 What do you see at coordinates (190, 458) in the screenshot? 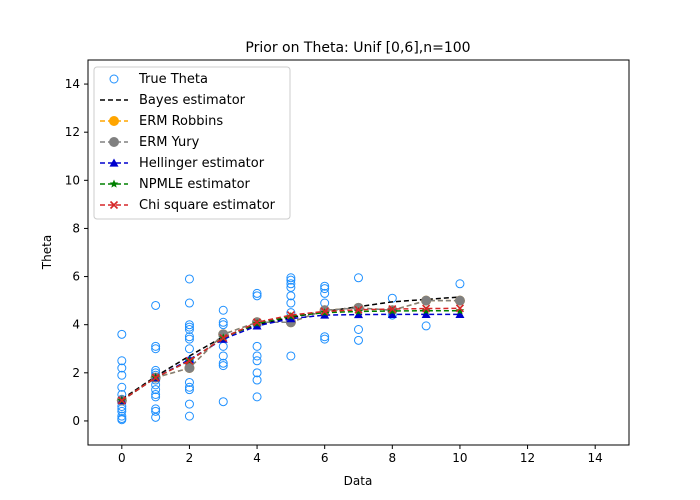
I see `x-tick-label: 2` at bounding box center [190, 458].